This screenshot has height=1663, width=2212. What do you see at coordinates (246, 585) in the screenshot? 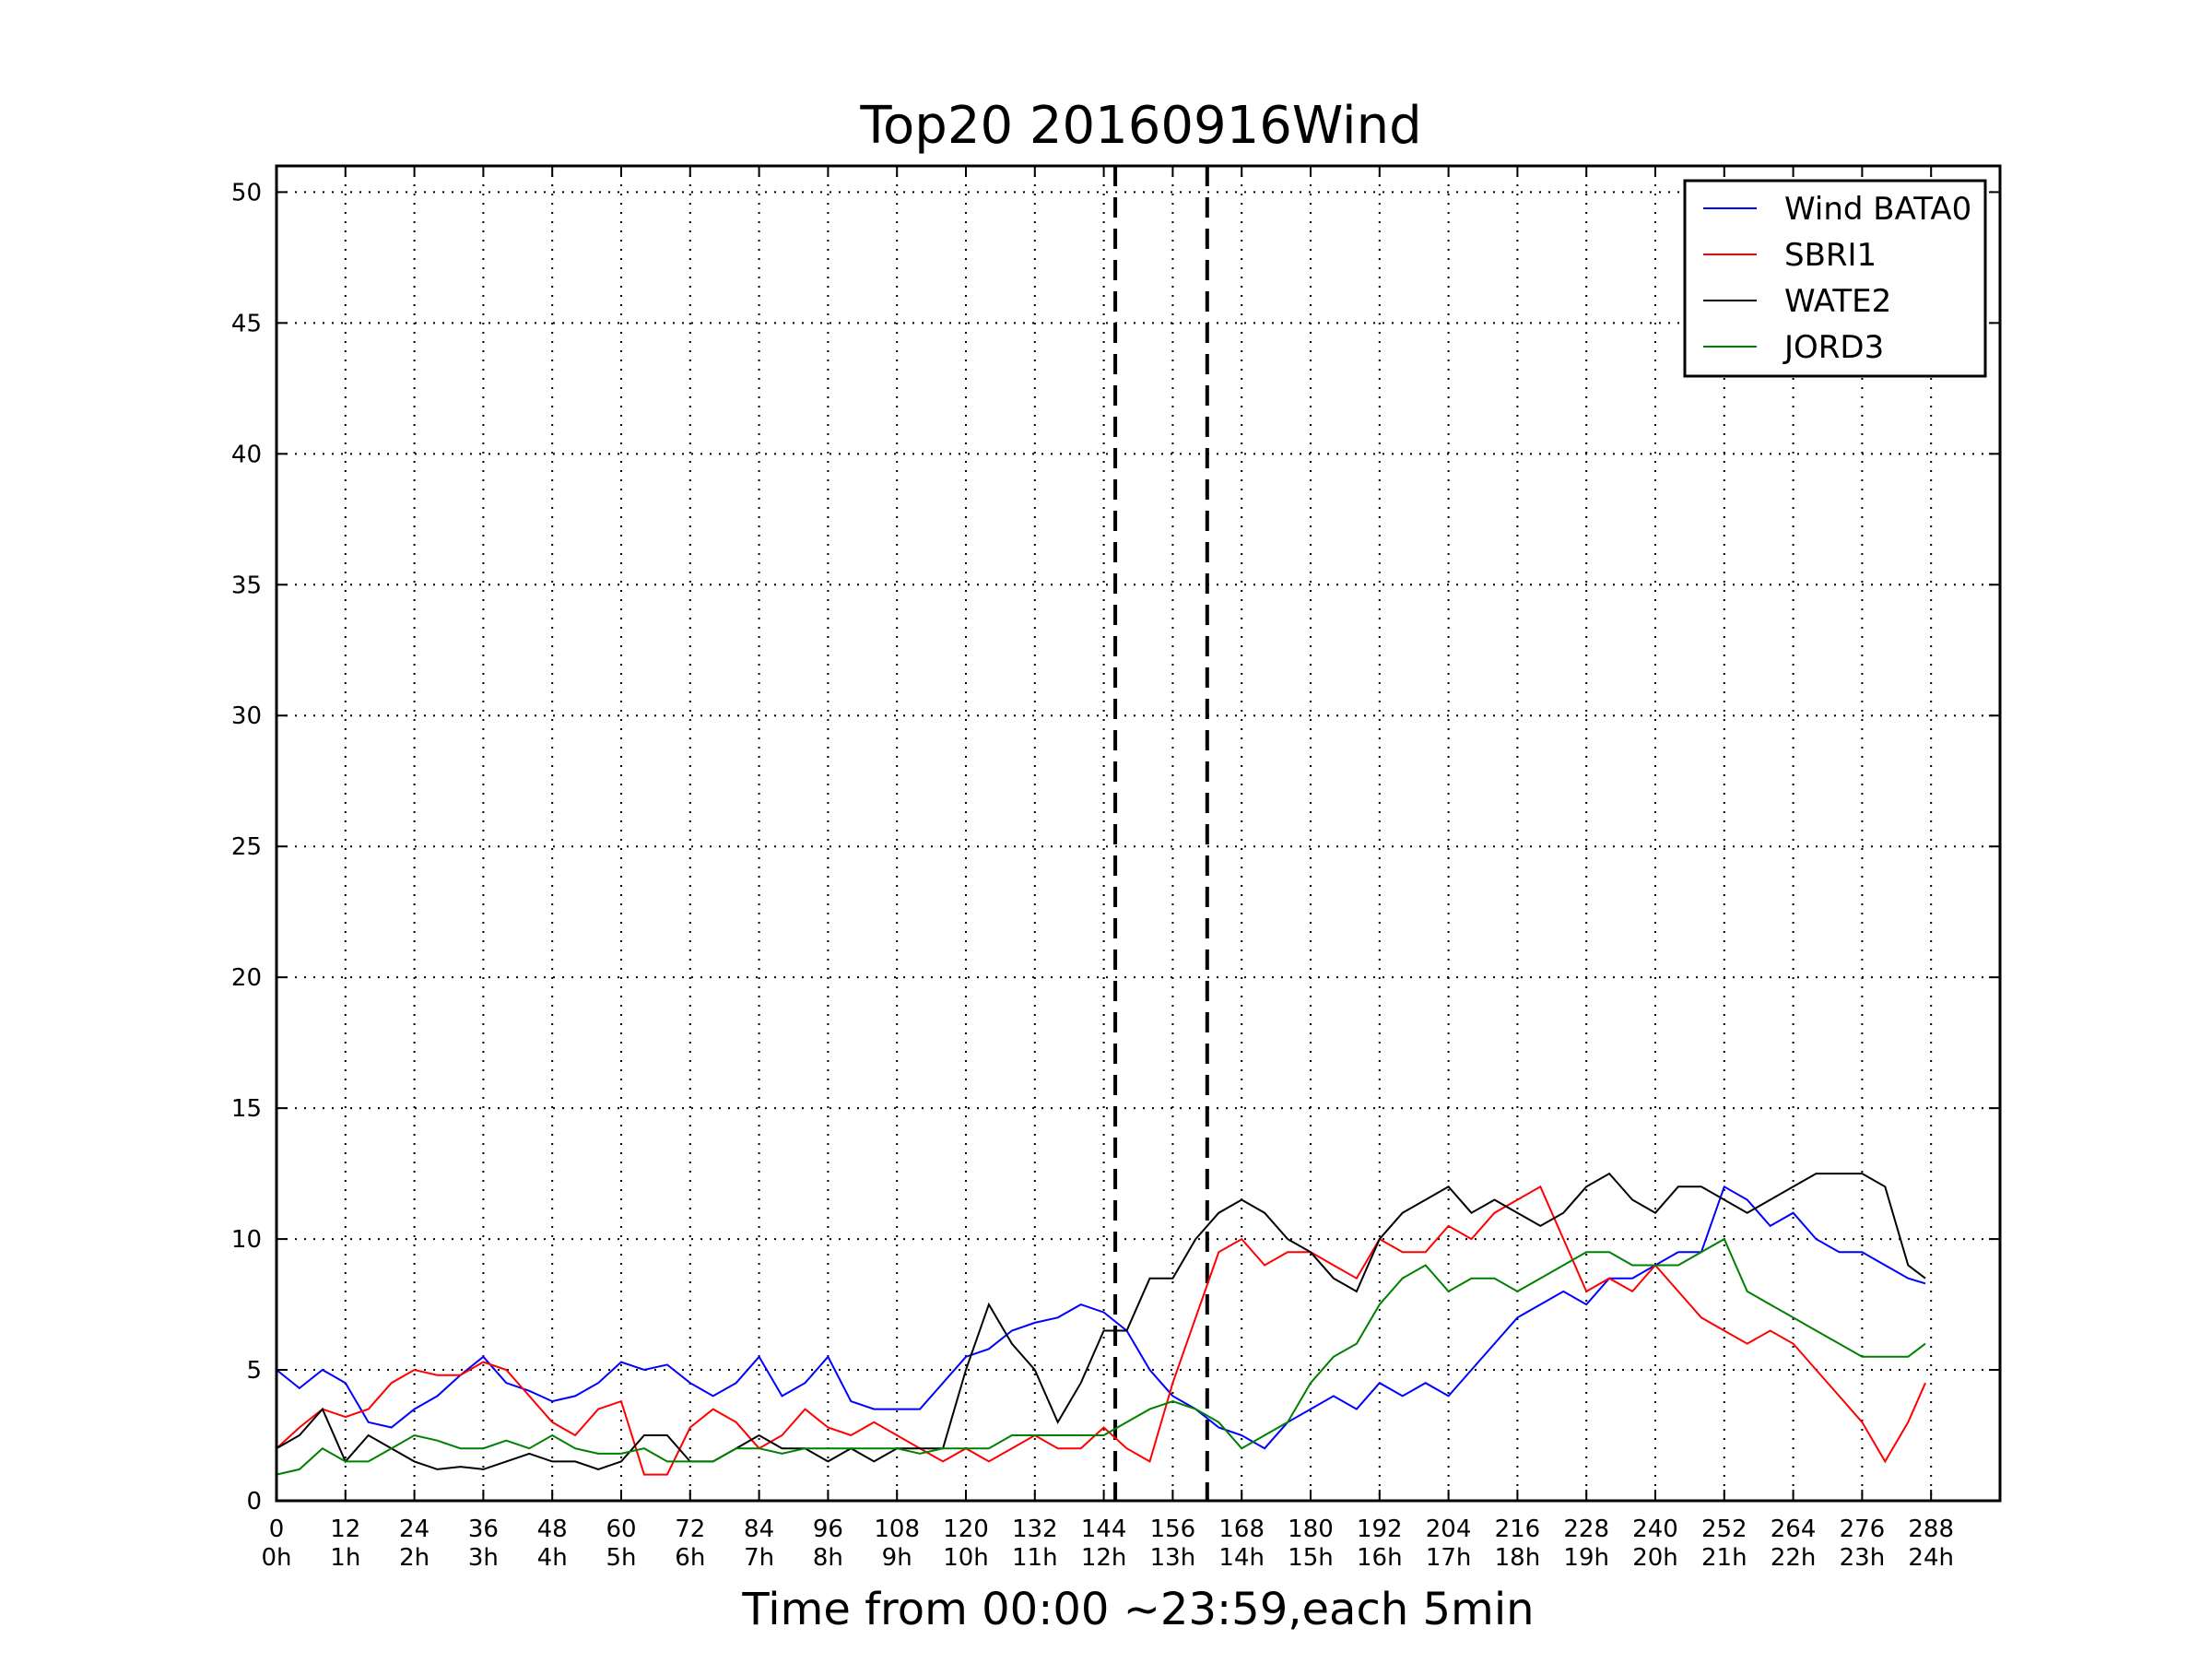
I see `y-tick-label: 35` at bounding box center [246, 585].